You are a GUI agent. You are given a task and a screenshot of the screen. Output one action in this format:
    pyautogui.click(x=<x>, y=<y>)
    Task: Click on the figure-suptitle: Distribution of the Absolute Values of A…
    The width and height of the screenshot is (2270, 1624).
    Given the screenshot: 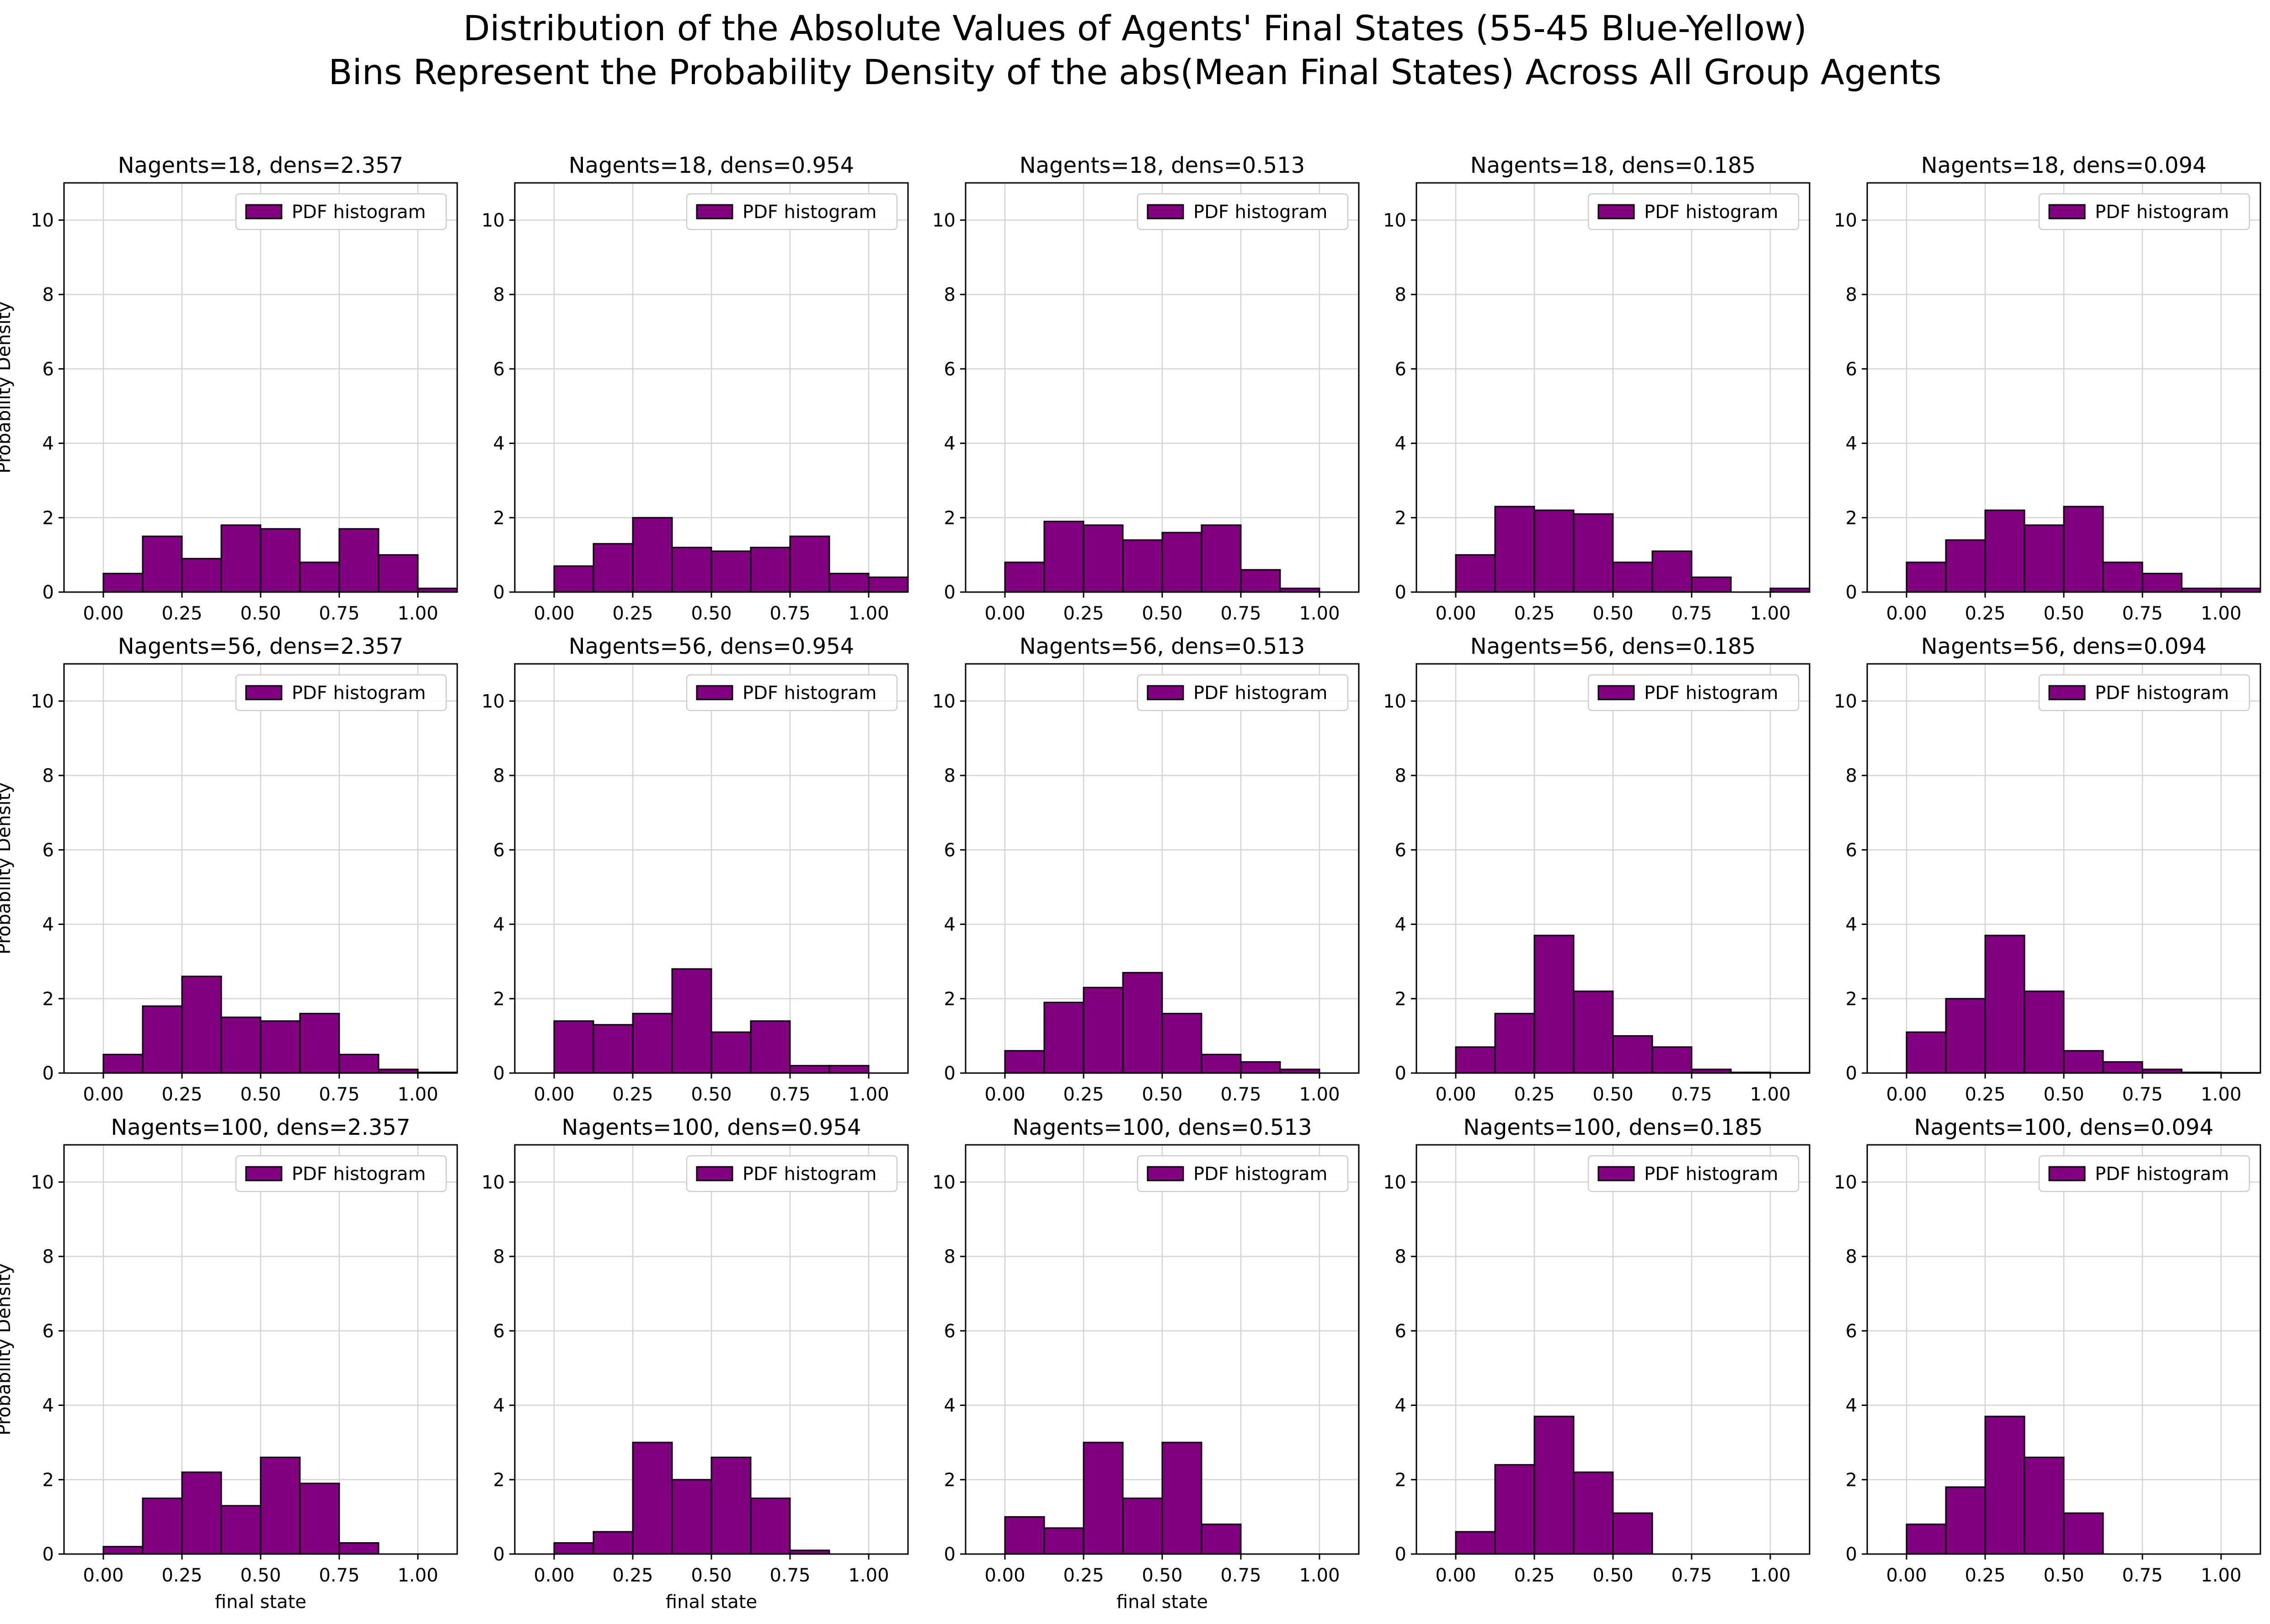 What is the action you would take?
    pyautogui.click(x=1135, y=50)
    